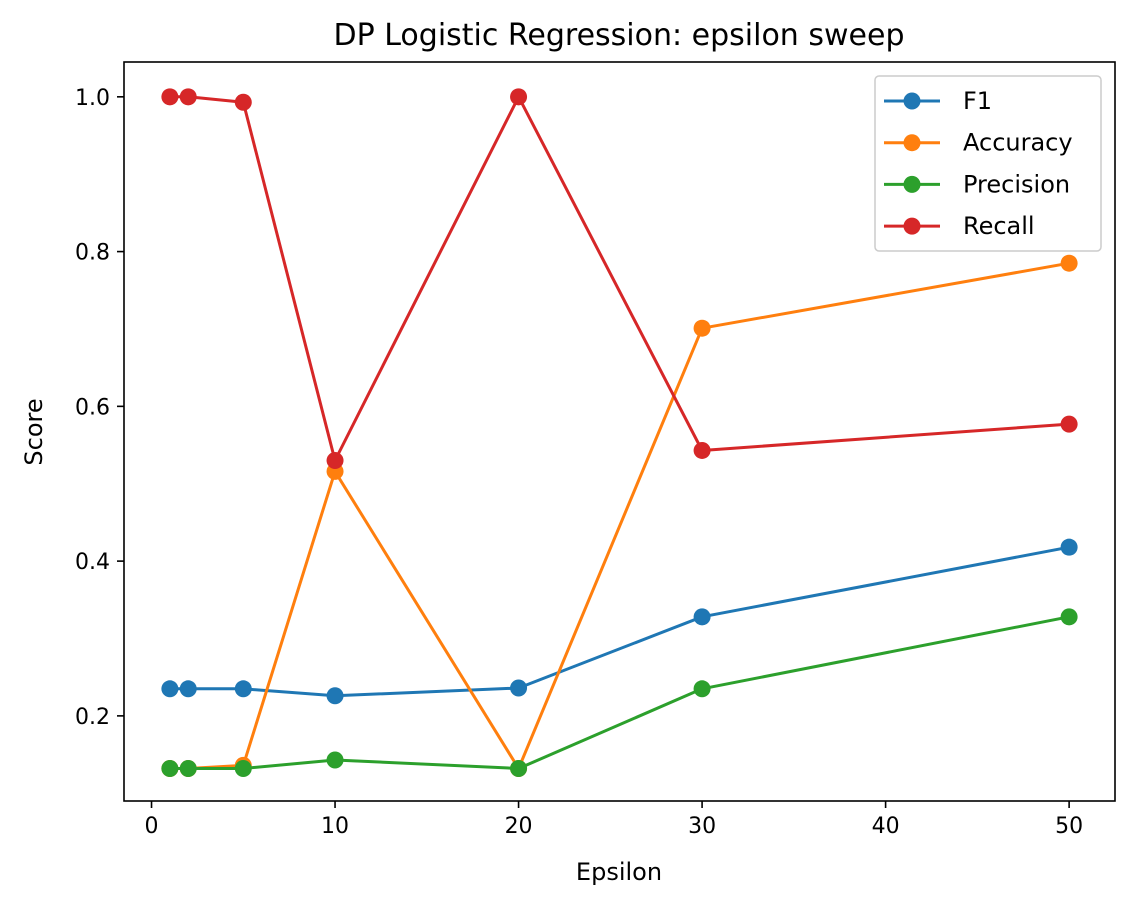  Describe the element at coordinates (619, 621) in the screenshot. I see `series-f1` at that location.